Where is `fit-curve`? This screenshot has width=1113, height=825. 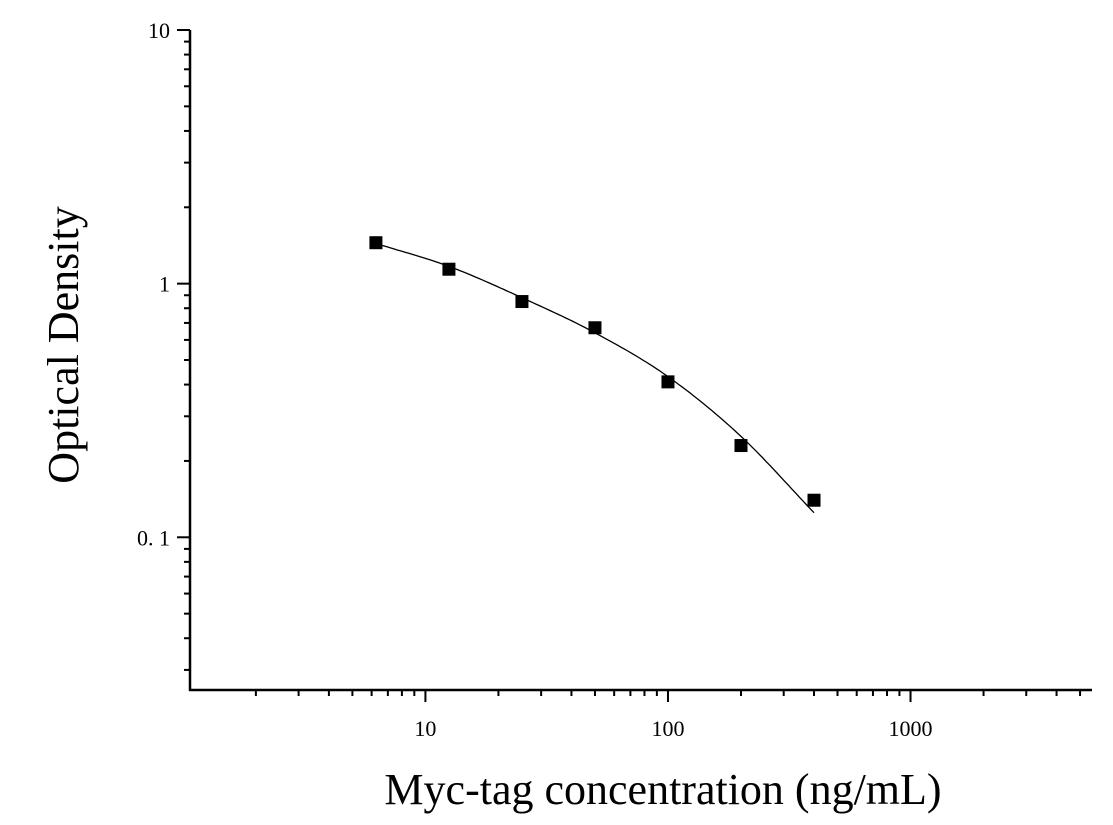 fit-curve is located at coordinates (595, 378).